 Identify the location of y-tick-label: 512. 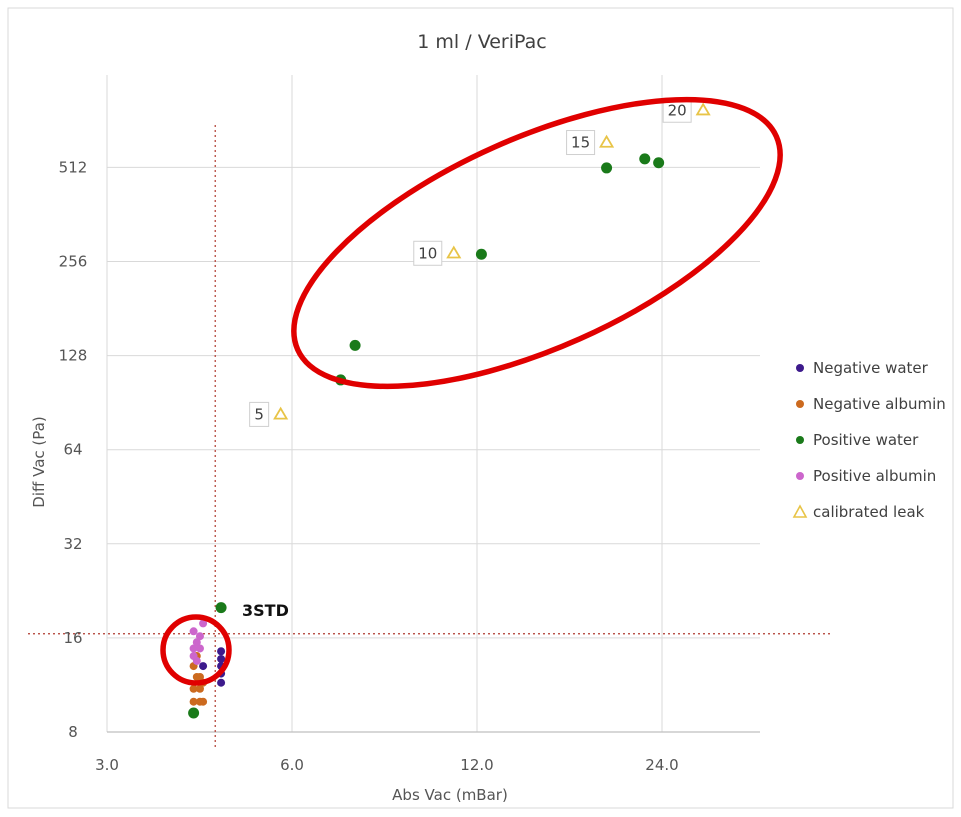
(73, 167).